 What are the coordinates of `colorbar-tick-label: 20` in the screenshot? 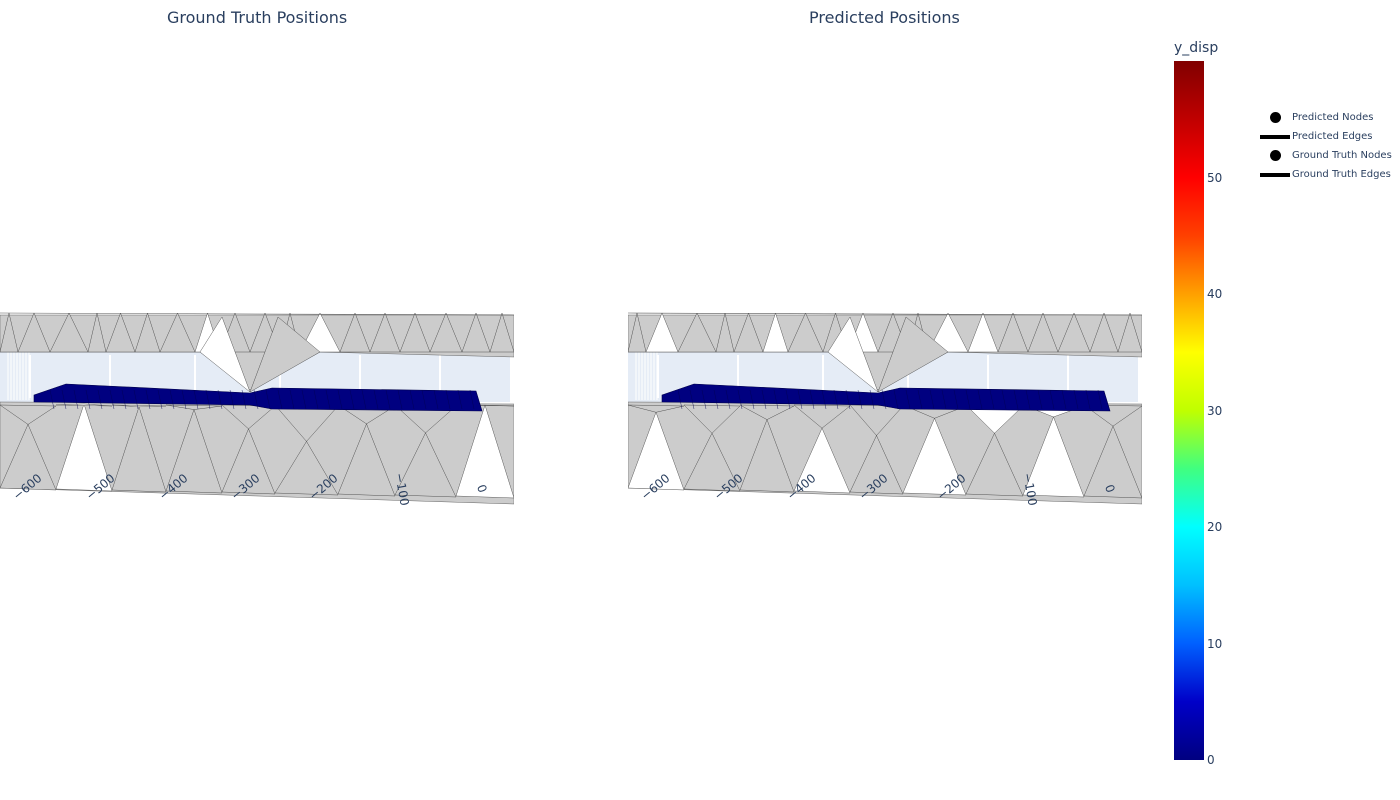 It's located at (1215, 527).